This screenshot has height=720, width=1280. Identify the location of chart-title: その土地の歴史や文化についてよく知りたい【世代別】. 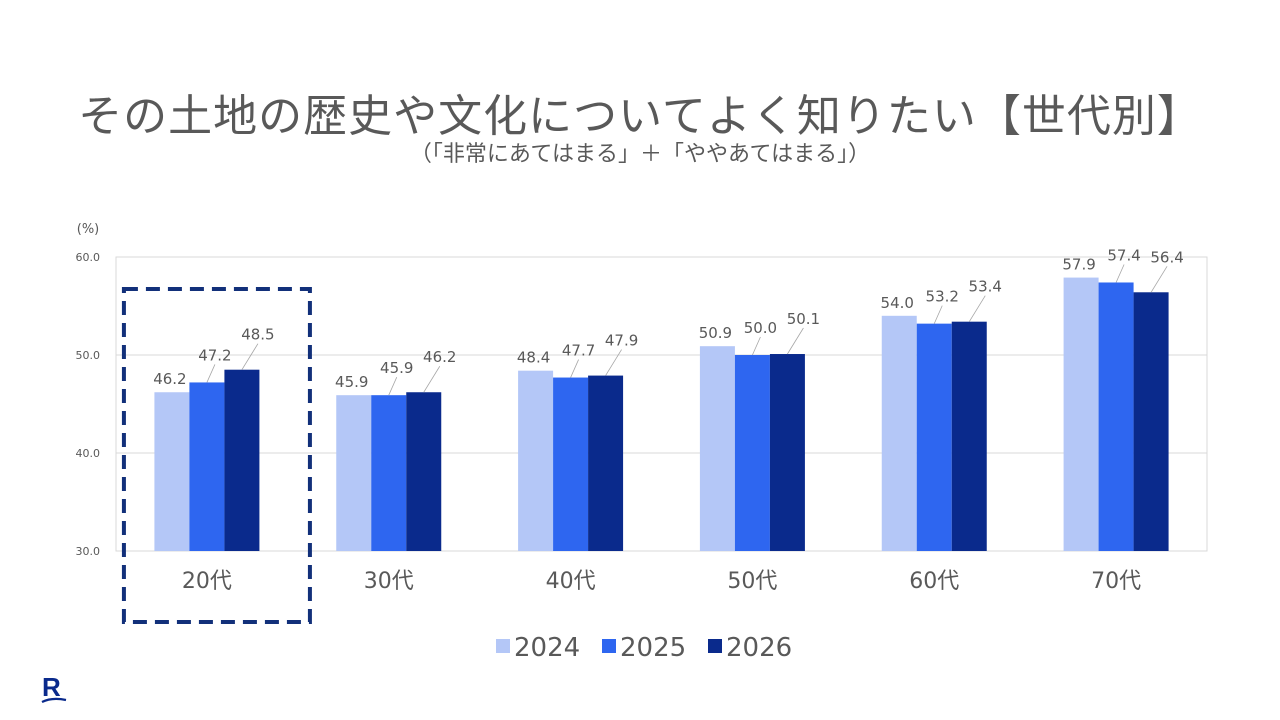
(640, 116).